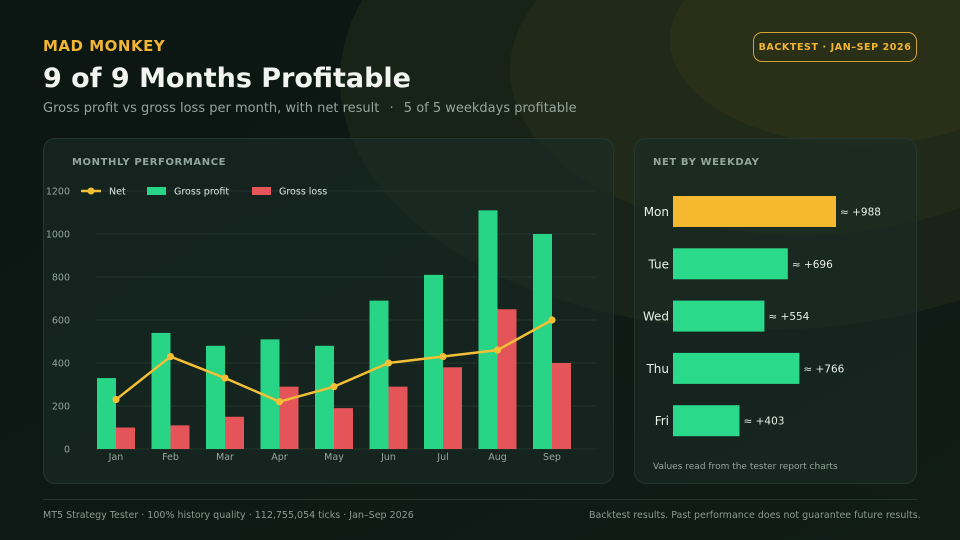  I want to click on y-tick-label: 1000, so click(58, 235).